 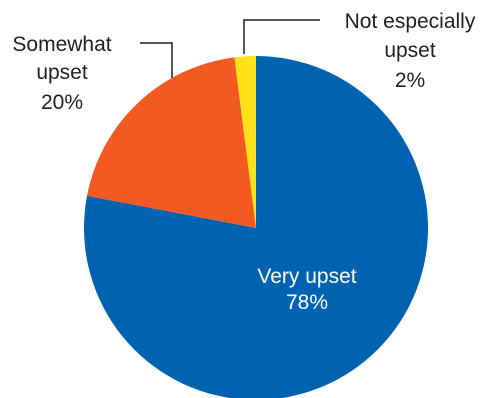 What do you see at coordinates (156, 60) in the screenshot?
I see `leader-line-somewhat-upset` at bounding box center [156, 60].